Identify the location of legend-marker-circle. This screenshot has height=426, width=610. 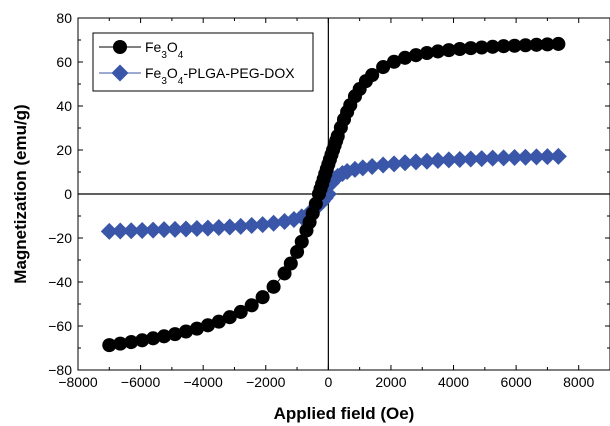
(120, 47).